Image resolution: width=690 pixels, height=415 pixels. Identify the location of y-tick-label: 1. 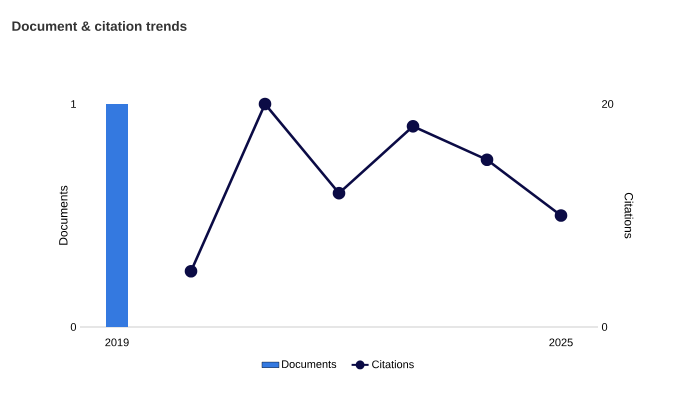
(73, 104).